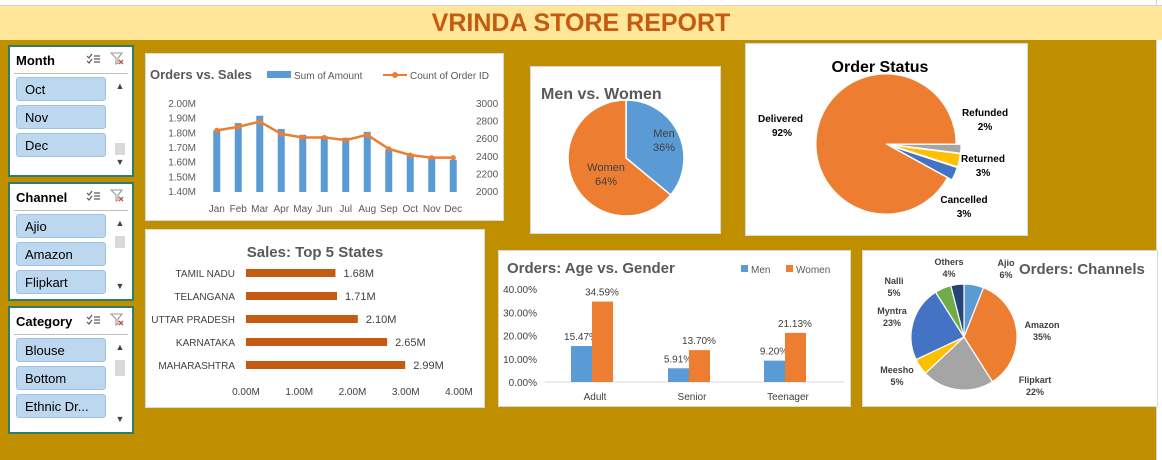  Describe the element at coordinates (381, 320) in the screenshot. I see `bar-value-label: 2.10M` at that location.